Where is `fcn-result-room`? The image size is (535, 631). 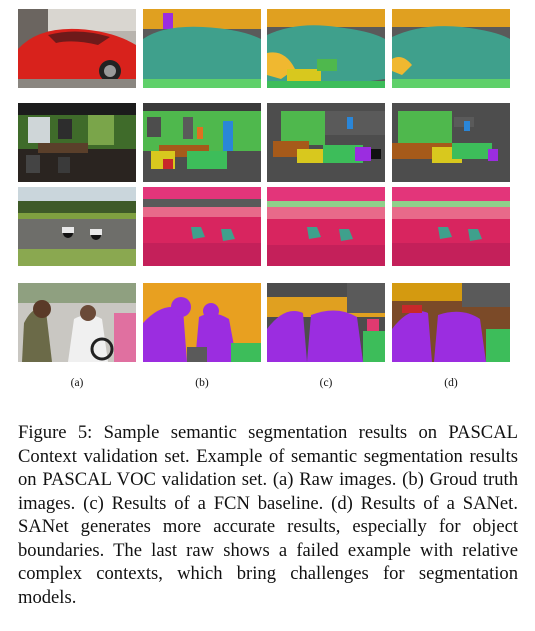 fcn-result-room is located at coordinates (326, 142).